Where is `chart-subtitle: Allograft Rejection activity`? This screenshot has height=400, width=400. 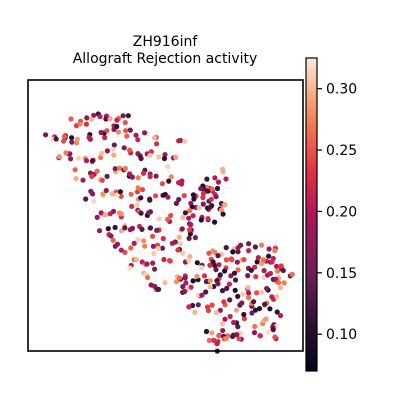
chart-subtitle: Allograft Rejection activity is located at coordinates (165, 59).